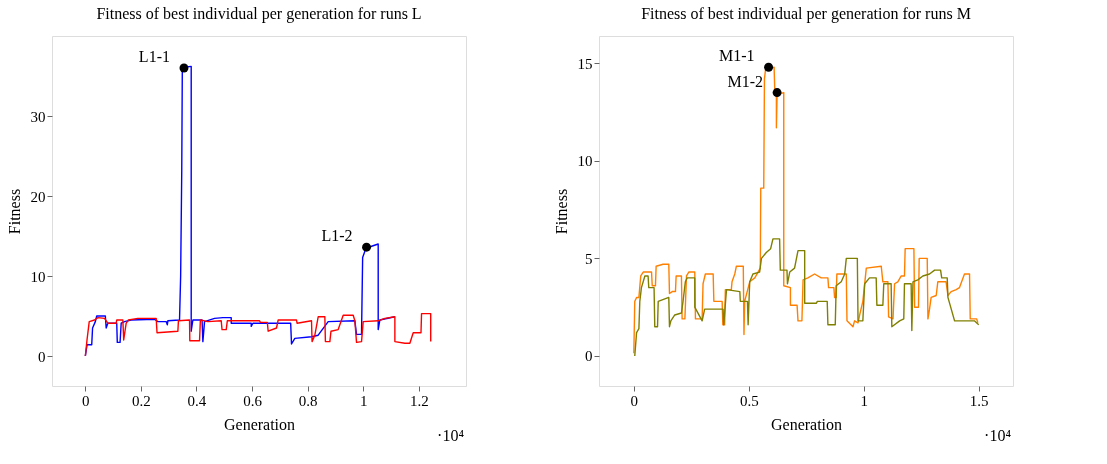  What do you see at coordinates (749, 400) in the screenshot?
I see `x-tick-label: 0.5` at bounding box center [749, 400].